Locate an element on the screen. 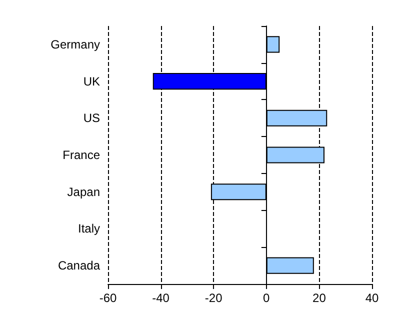 The width and height of the screenshot is (410, 330). y-tick-label: US is located at coordinates (91, 118).